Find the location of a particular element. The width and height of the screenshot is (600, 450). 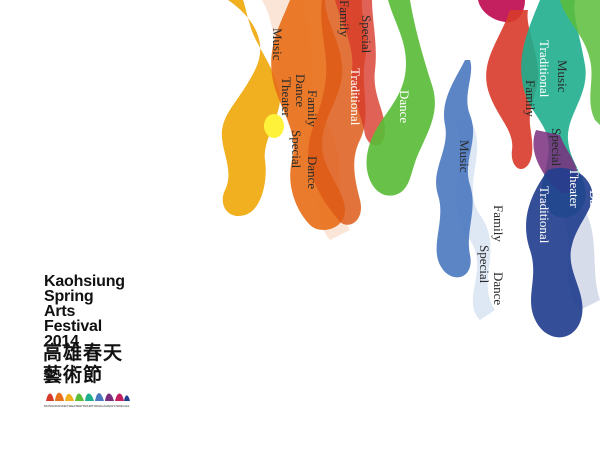

title-line-spring: Spring is located at coordinates (69, 296).